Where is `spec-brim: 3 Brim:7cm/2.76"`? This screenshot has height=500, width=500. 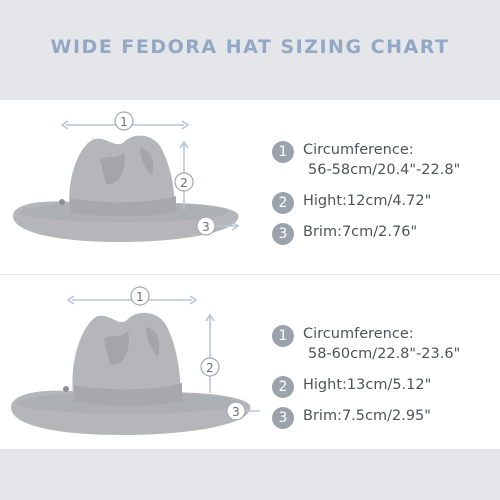
spec-brim: 3 Brim:7cm/2.76" is located at coordinates (386, 233).